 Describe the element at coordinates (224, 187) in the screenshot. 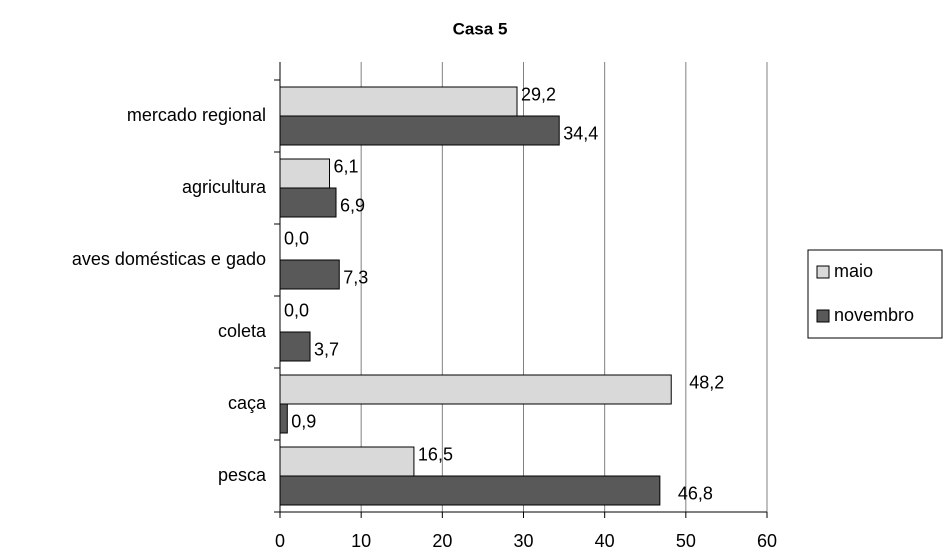

I see `y-tick-label: agricultura` at that location.